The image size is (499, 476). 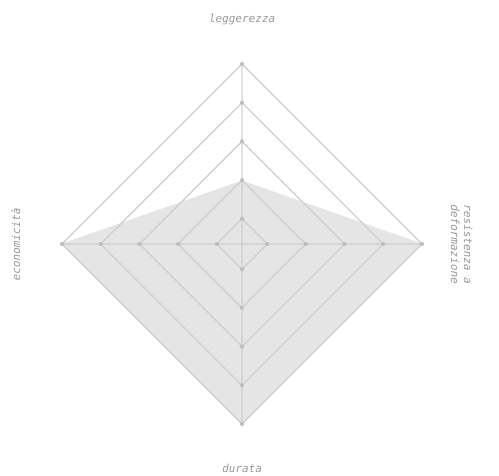 What do you see at coordinates (242, 18) in the screenshot?
I see `spoke-label: leggerezza` at bounding box center [242, 18].